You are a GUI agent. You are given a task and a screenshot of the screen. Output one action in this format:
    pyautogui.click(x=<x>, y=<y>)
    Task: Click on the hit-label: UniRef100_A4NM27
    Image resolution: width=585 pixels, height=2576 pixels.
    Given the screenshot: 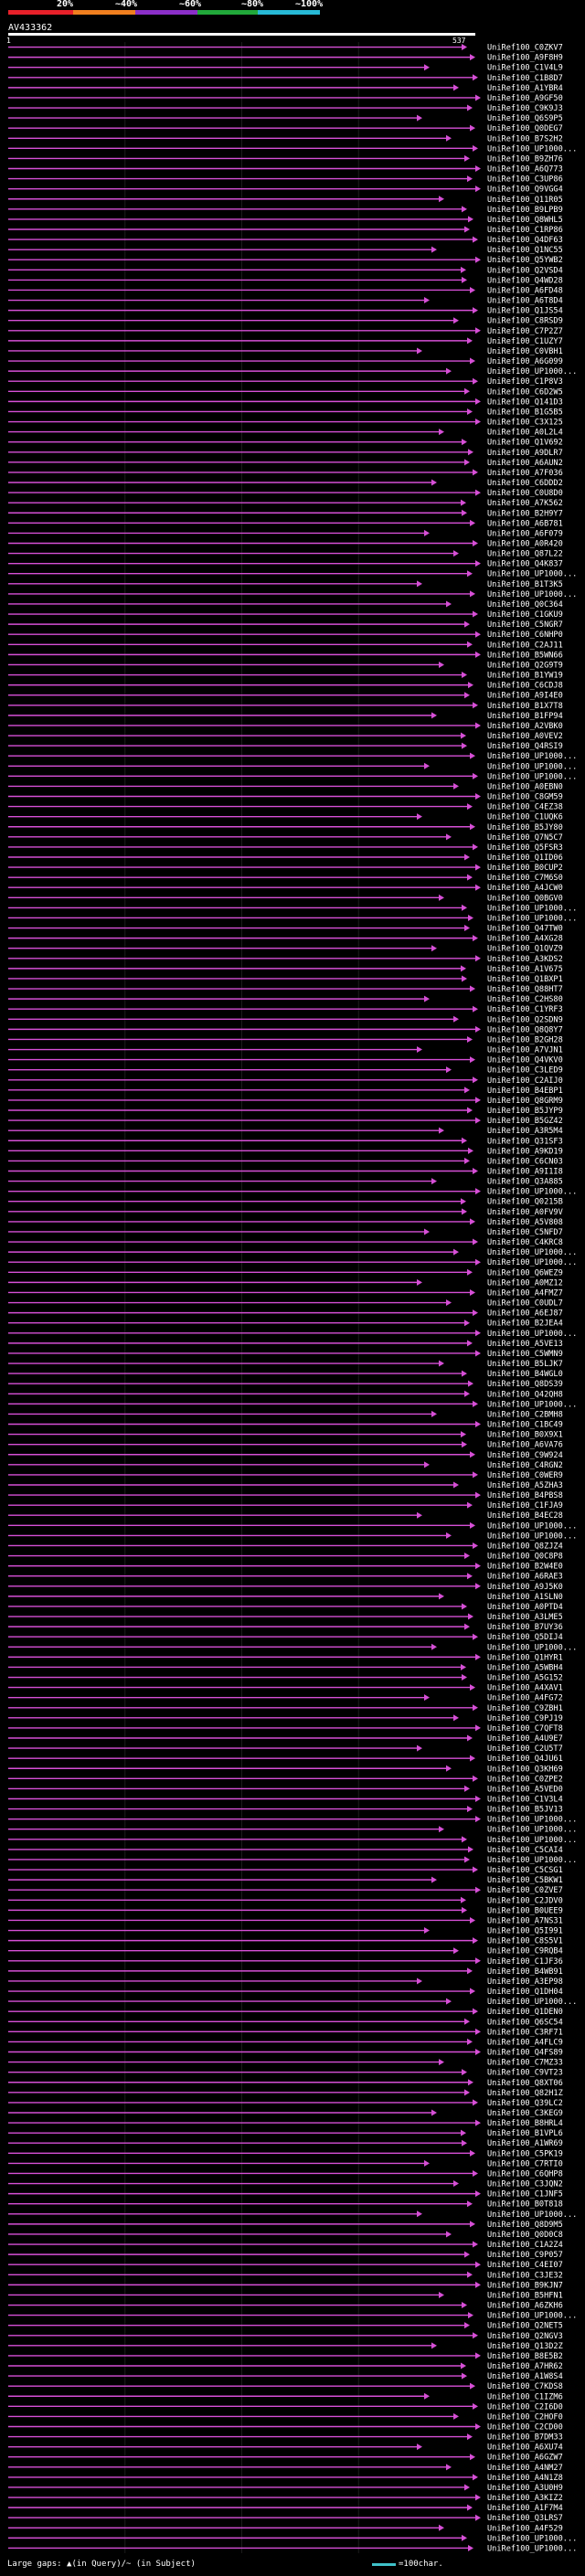 What is the action you would take?
    pyautogui.click(x=525, y=2468)
    